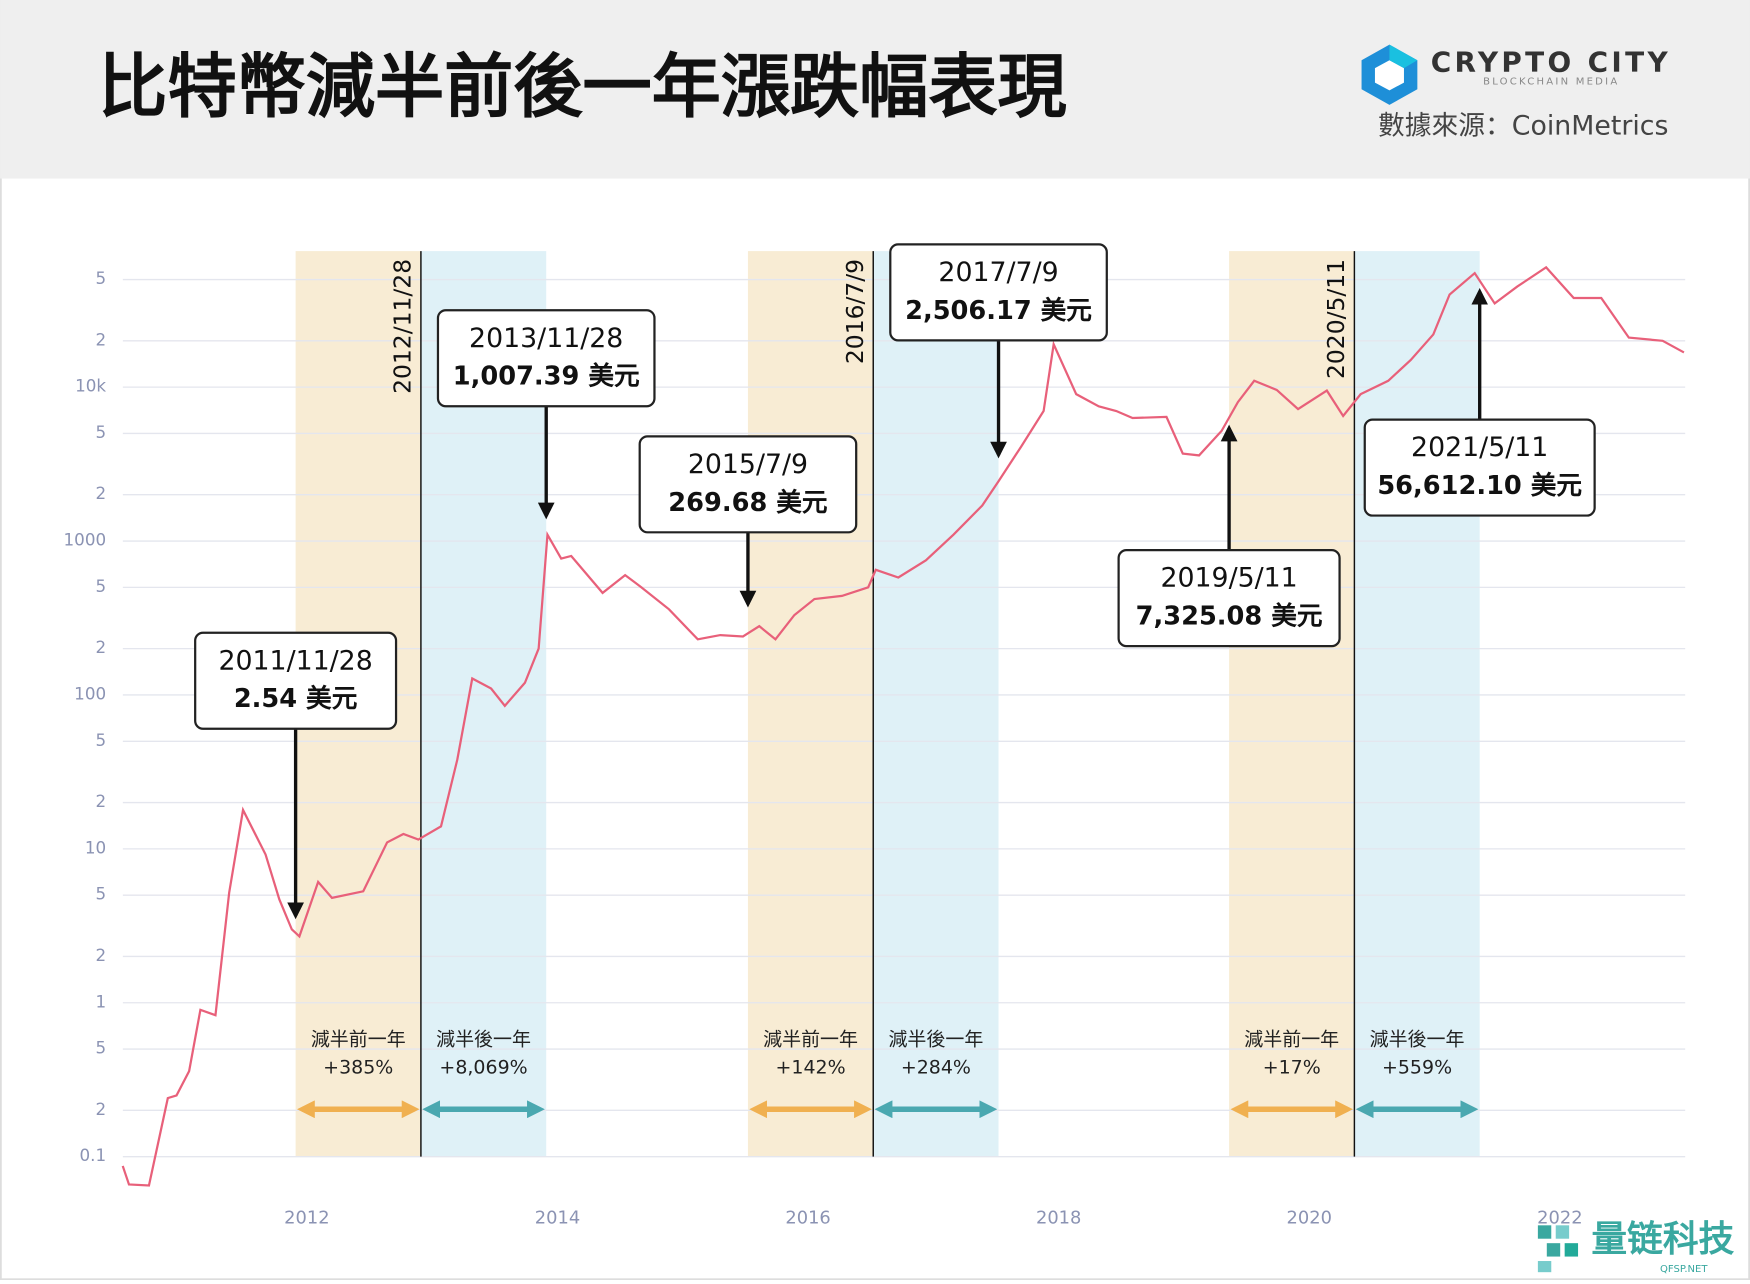 The image size is (1750, 1284). What do you see at coordinates (807, 1218) in the screenshot?
I see `x-tick-label: 2016` at bounding box center [807, 1218].